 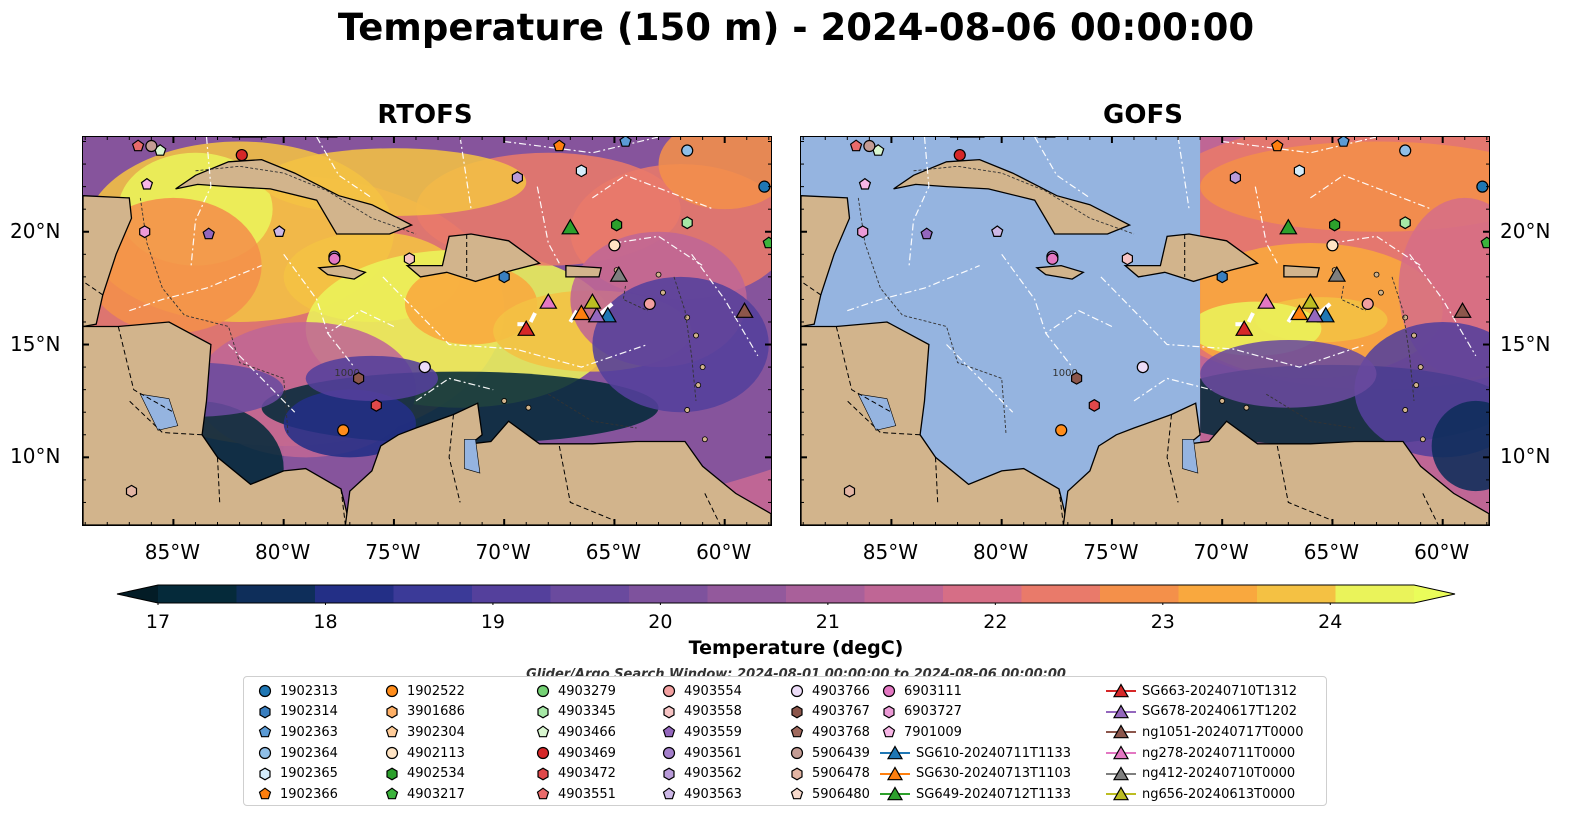 What do you see at coordinates (424, 773) in the screenshot?
I see `legend-item: 4902534` at bounding box center [424, 773].